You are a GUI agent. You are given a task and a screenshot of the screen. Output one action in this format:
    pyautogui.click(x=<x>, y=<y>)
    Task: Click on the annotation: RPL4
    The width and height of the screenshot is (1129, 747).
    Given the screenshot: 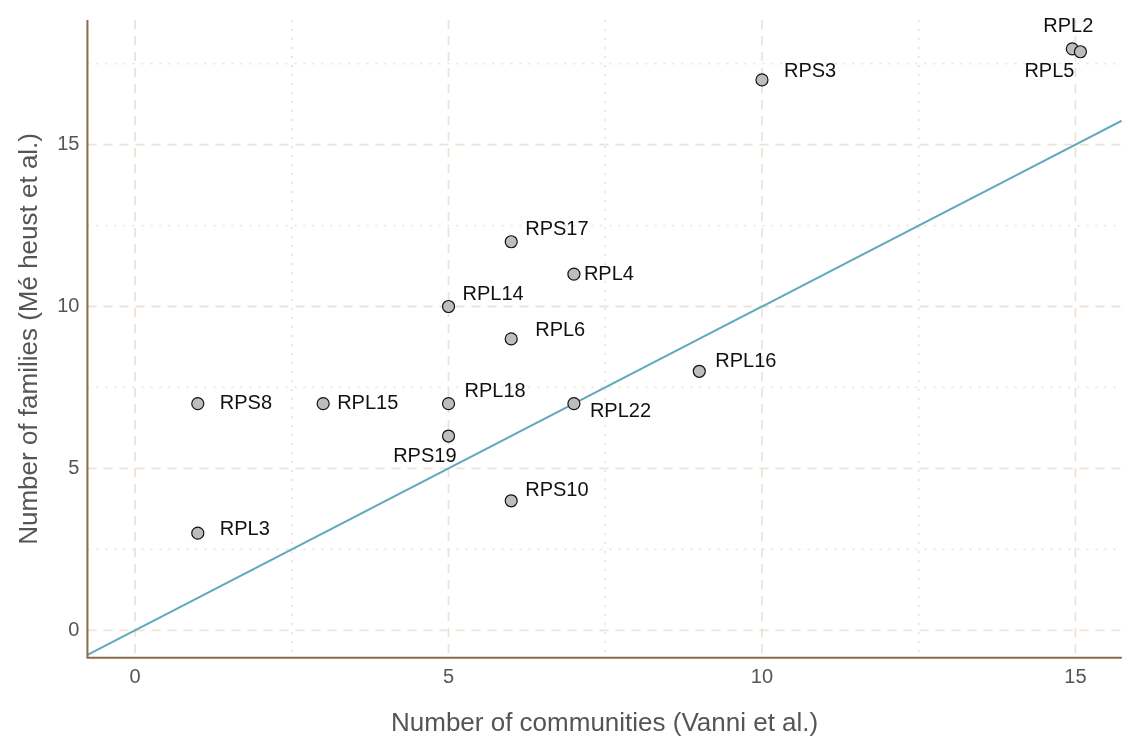 What is the action you would take?
    pyautogui.click(x=608, y=272)
    